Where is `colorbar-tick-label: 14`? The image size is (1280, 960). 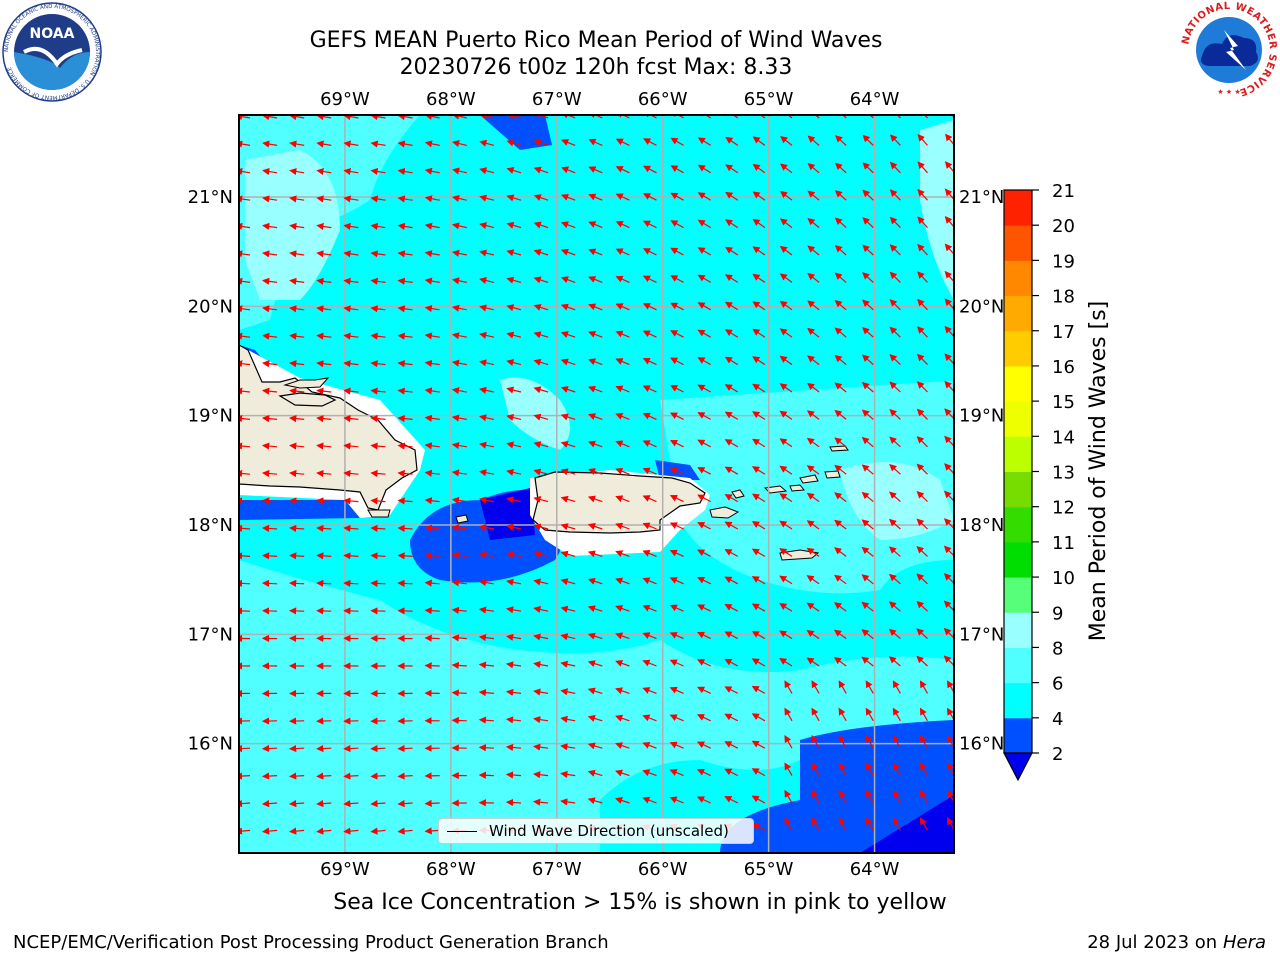 colorbar-tick-label: 14 is located at coordinates (1063, 437).